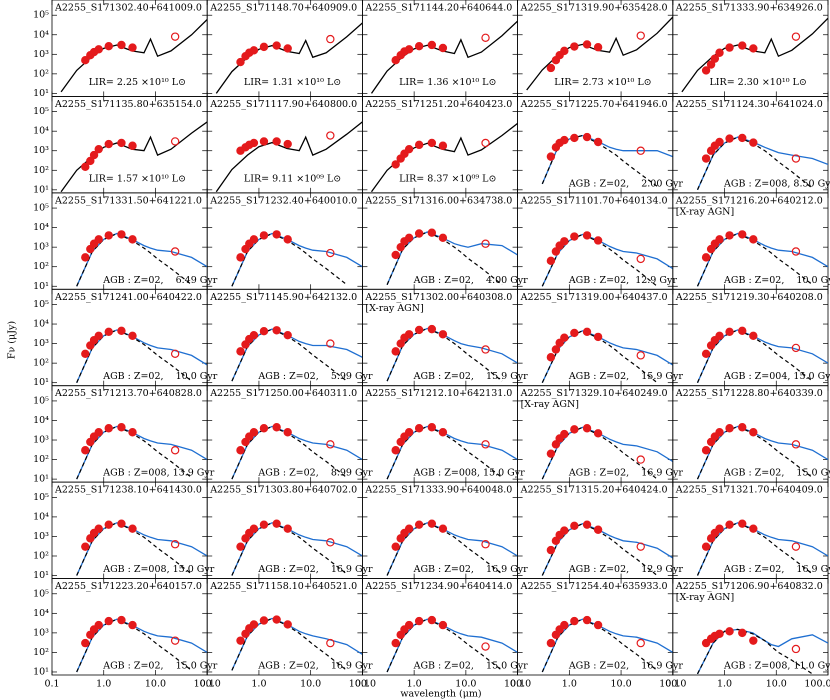  What do you see at coordinates (749, 586) in the screenshot?
I see `panel-title: A2255_S171206.90+640832.0` at bounding box center [749, 586].